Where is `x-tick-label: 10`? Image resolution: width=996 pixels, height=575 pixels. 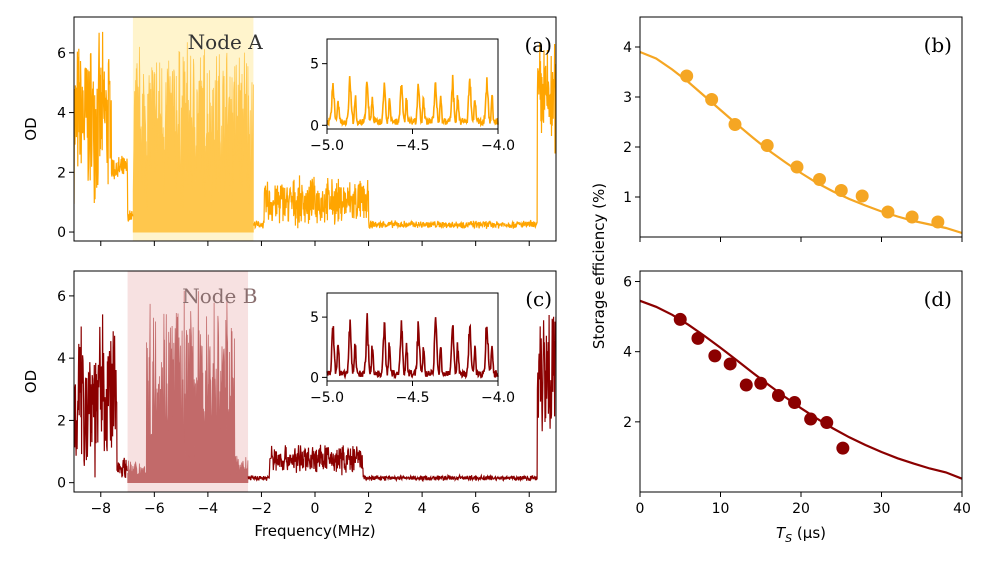 x-tick-label: 10 is located at coordinates (721, 509).